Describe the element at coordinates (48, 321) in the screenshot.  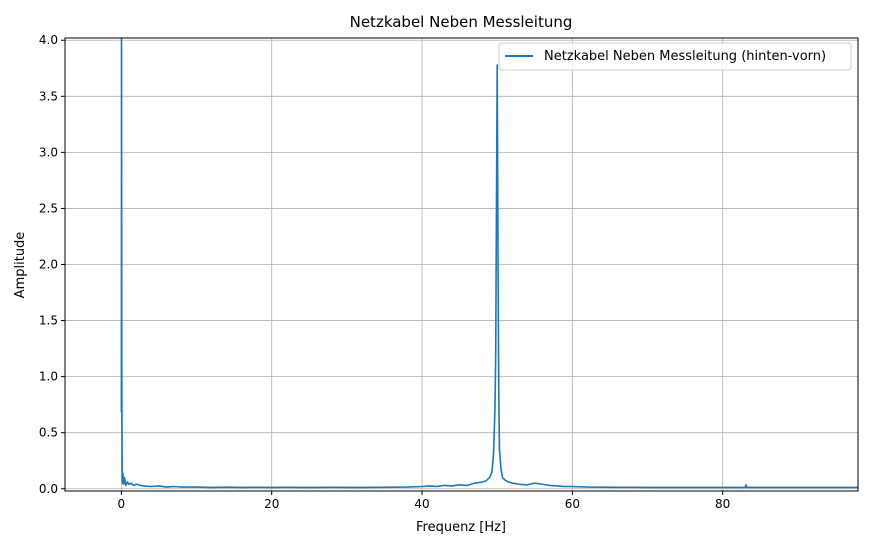
I see `y-tick-label: 1.5` at that location.